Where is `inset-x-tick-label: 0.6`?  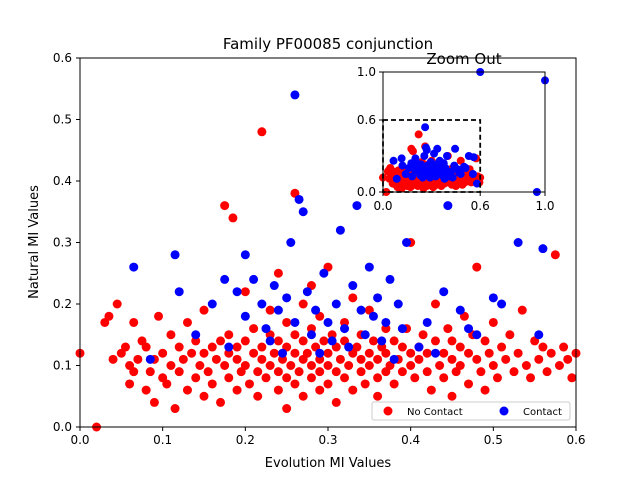 inset-x-tick-label: 0.6 is located at coordinates (480, 206).